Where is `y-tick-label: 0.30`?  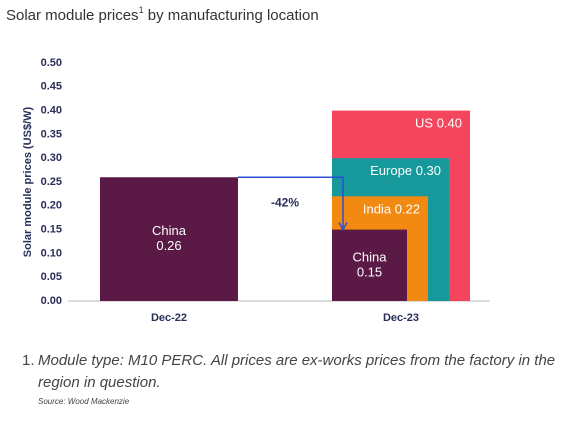
y-tick-label: 0.30 is located at coordinates (51, 158).